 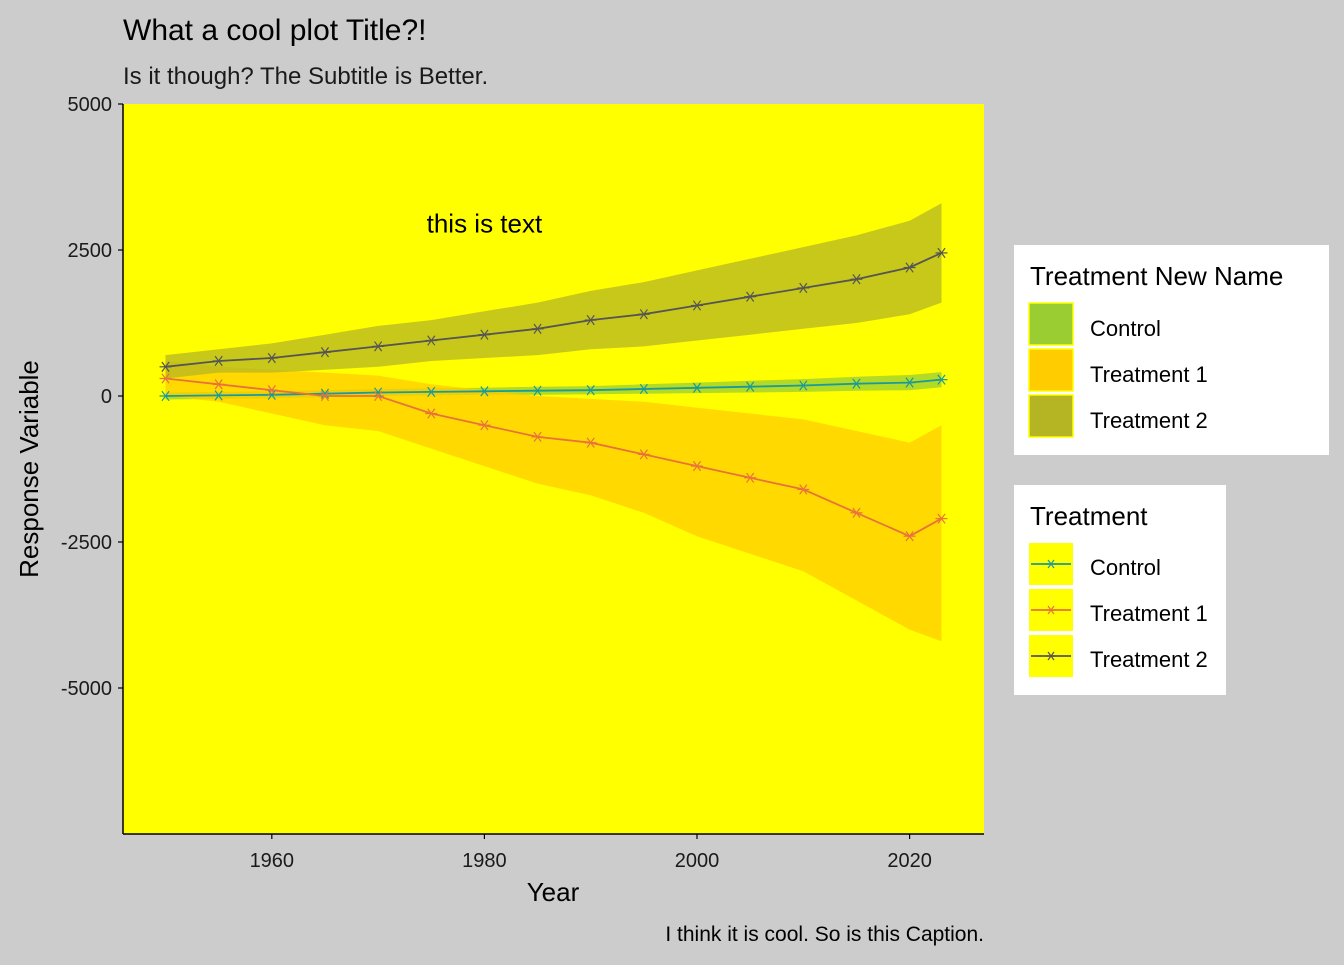 What do you see at coordinates (1149, 374) in the screenshot?
I see `legend-fill-label: Treatment 1` at bounding box center [1149, 374].